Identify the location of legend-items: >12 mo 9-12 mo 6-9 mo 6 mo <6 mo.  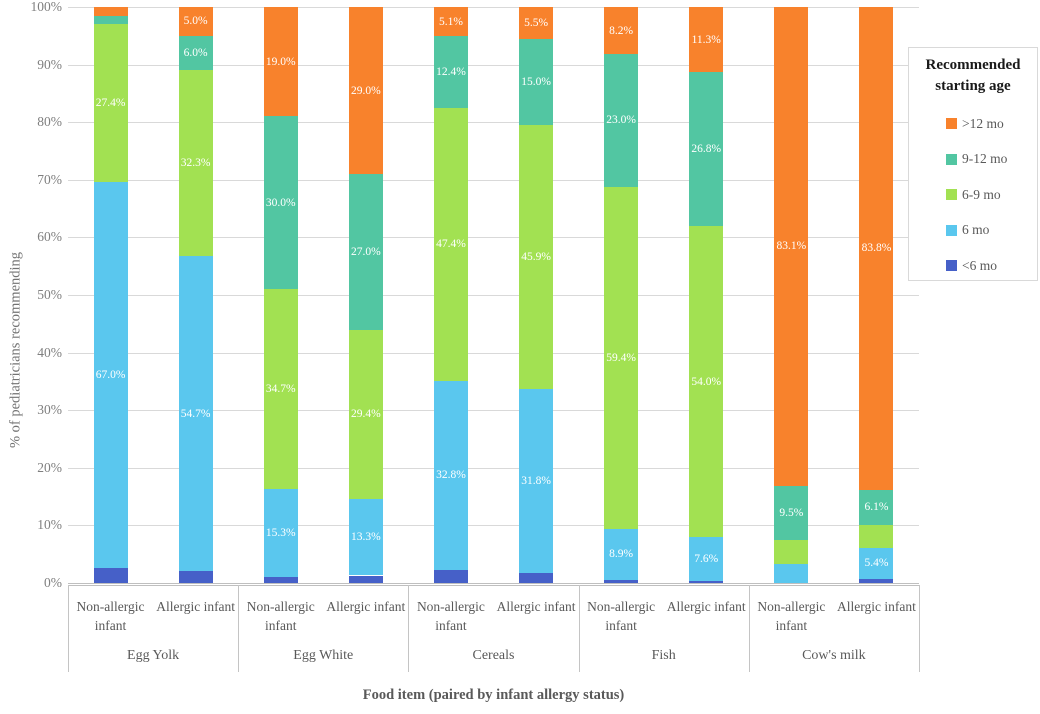
(973, 195).